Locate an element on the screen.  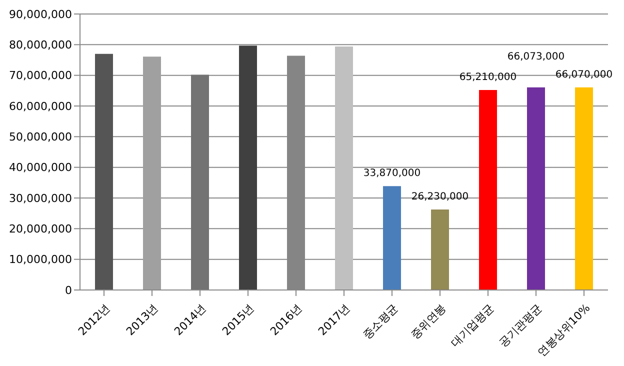
y-tick-label: 0 is located at coordinates (68, 290).